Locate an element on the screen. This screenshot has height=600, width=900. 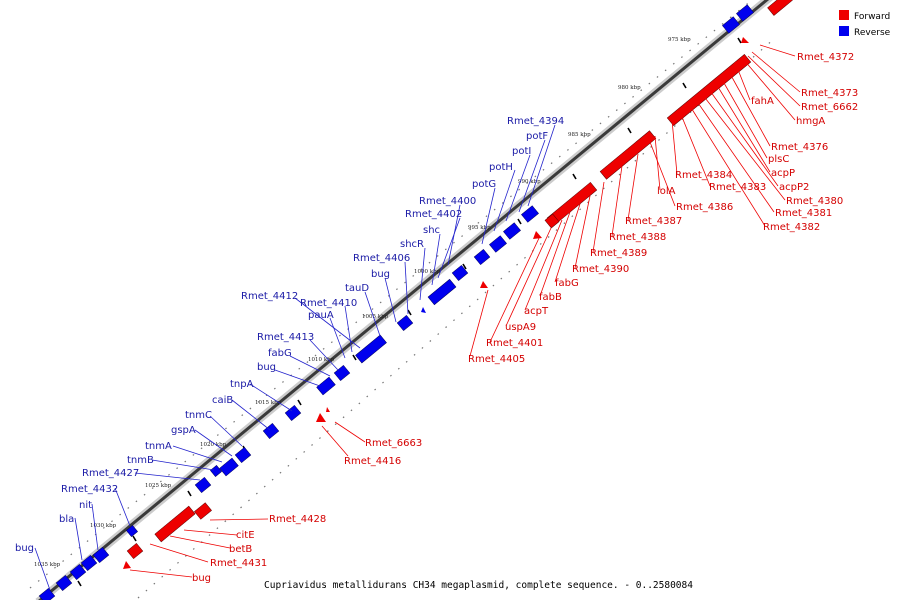
gene-label: Rmet_4387 is located at coordinates (653, 221).